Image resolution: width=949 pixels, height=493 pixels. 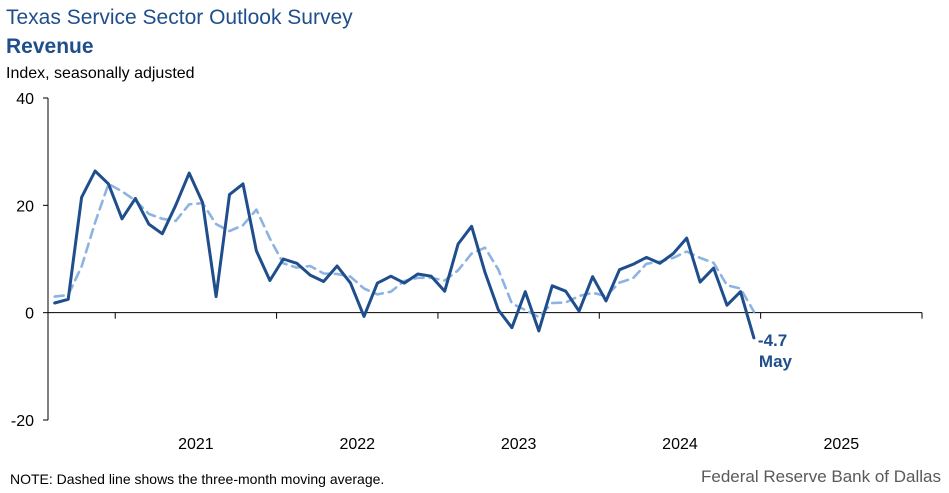 What do you see at coordinates (50, 46) in the screenshot?
I see `chart-subtitle: Revenue` at bounding box center [50, 46].